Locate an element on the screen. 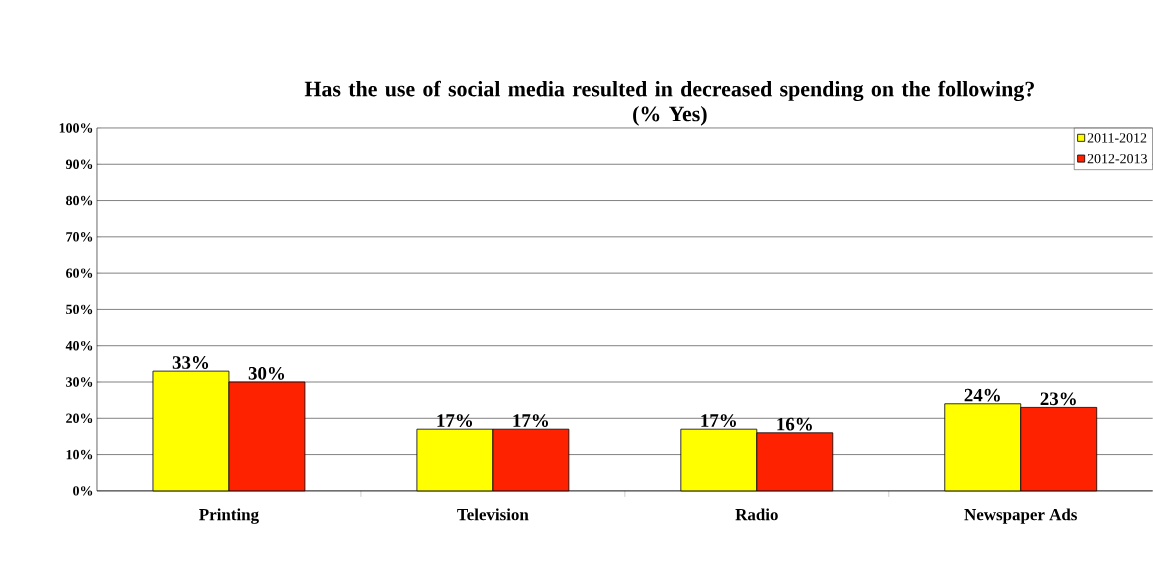 The image size is (1153, 563). y-tick-label: 60% is located at coordinates (79, 273).